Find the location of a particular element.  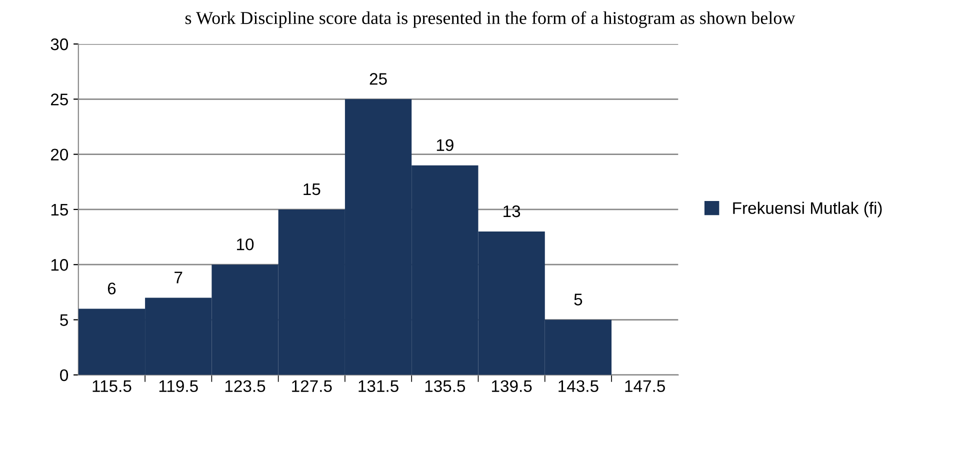

y-tick-label: 5 is located at coordinates (64, 320).